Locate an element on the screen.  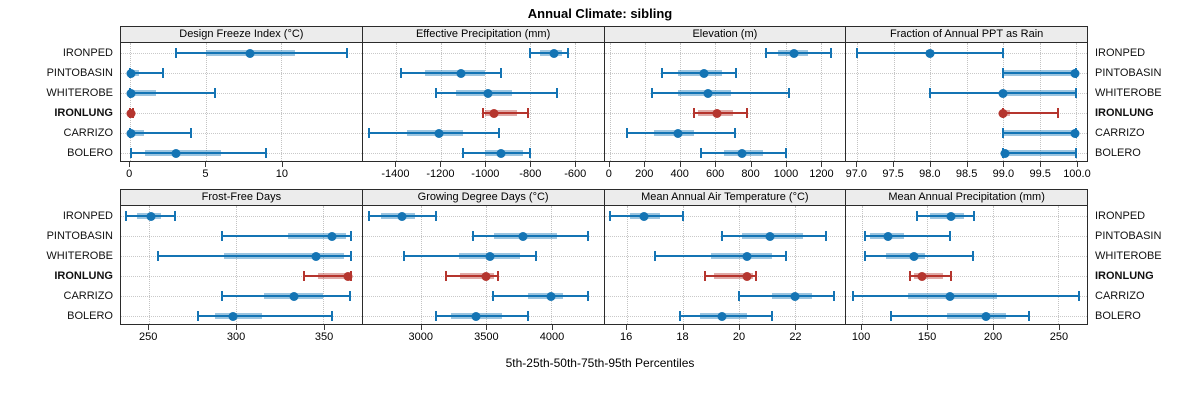
axis-tick-label: 99.0 is located at coordinates (1003, 174).